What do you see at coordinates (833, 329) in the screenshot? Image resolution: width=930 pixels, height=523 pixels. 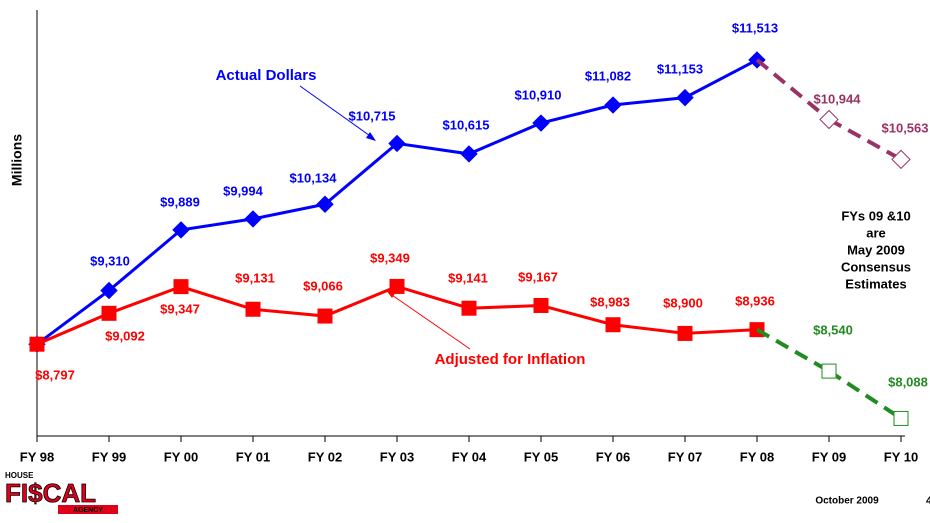 I see `data-label: $8,540` at bounding box center [833, 329].